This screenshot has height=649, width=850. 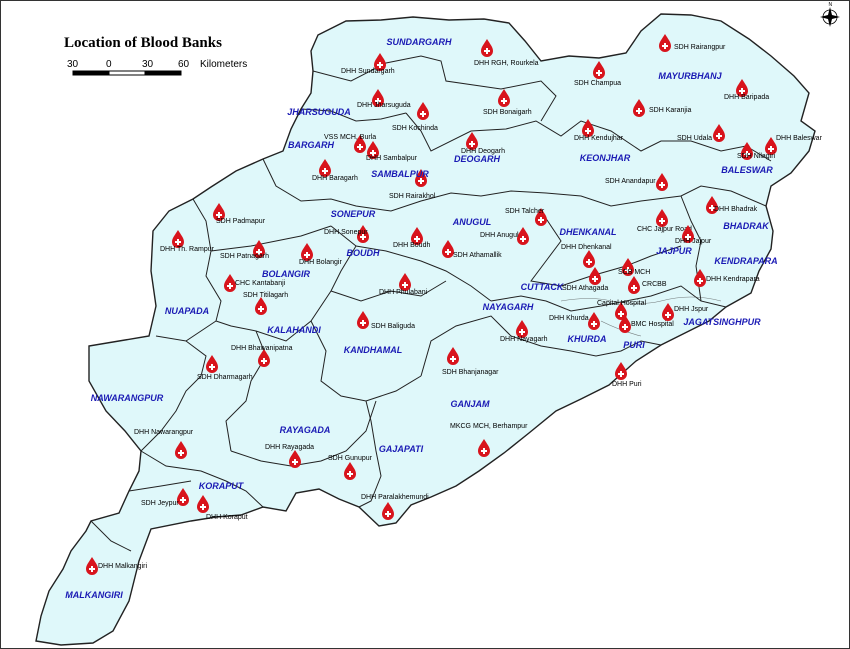 I want to click on district-label: GAJAPATI, so click(x=401, y=449).